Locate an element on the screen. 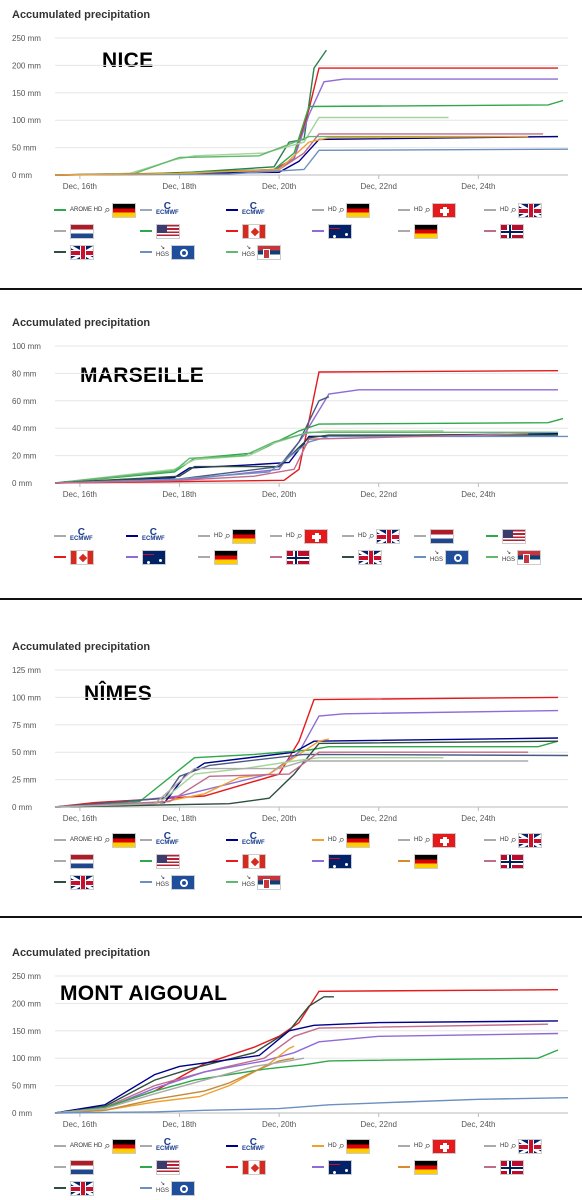  flag-au-icon is located at coordinates (154, 557).